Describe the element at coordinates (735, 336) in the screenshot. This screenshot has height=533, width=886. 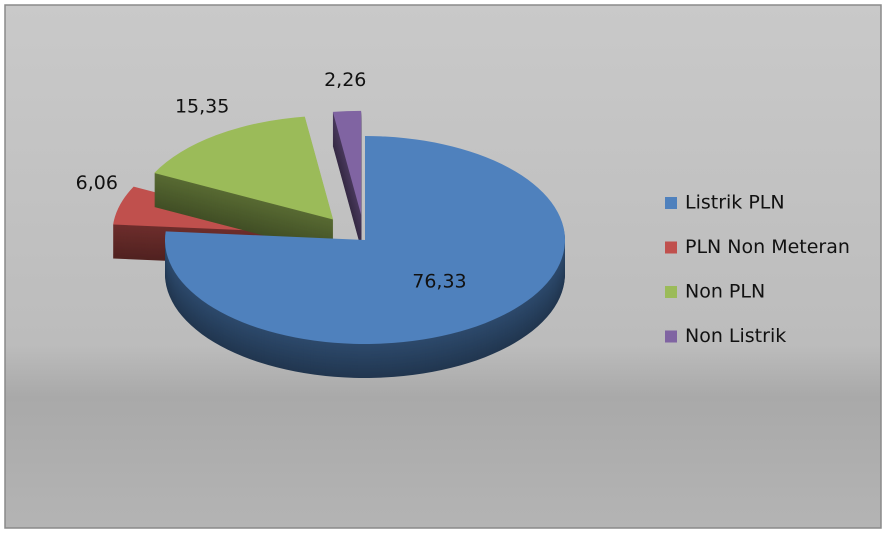
I see `legend-label: Non Listrik` at that location.